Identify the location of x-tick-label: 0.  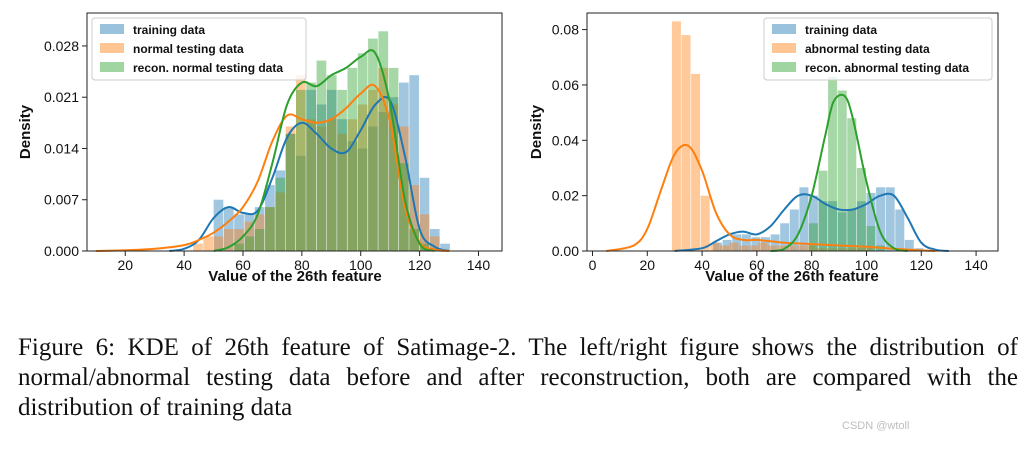
(593, 265).